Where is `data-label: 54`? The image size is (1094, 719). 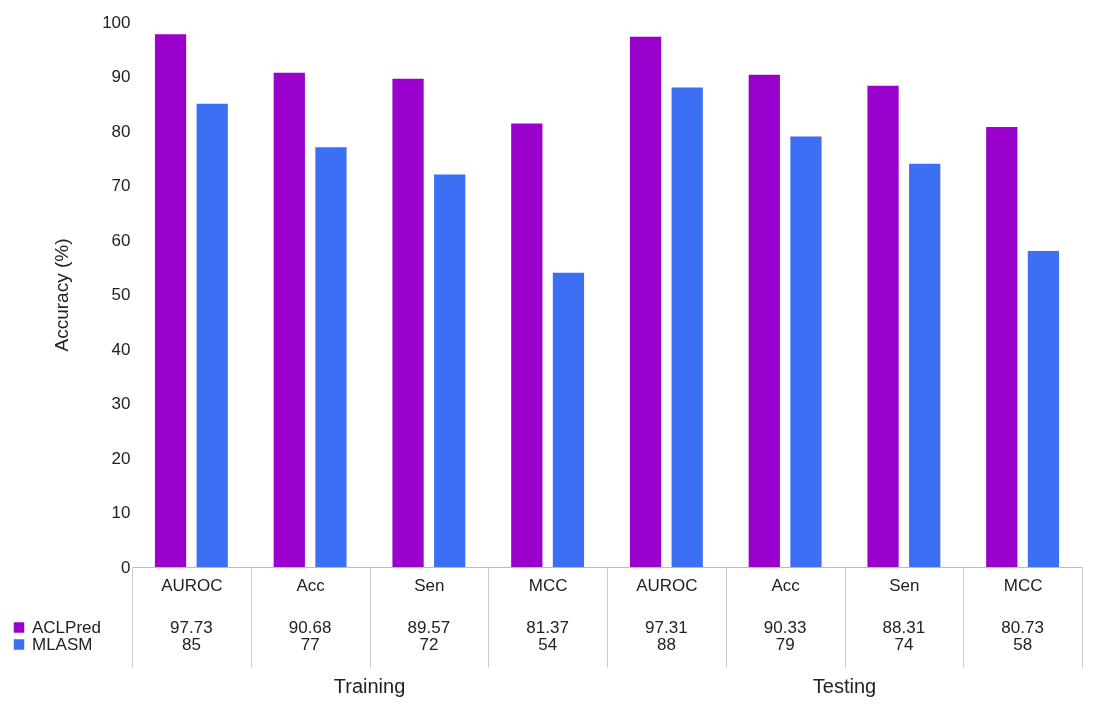
data-label: 54 is located at coordinates (548, 644).